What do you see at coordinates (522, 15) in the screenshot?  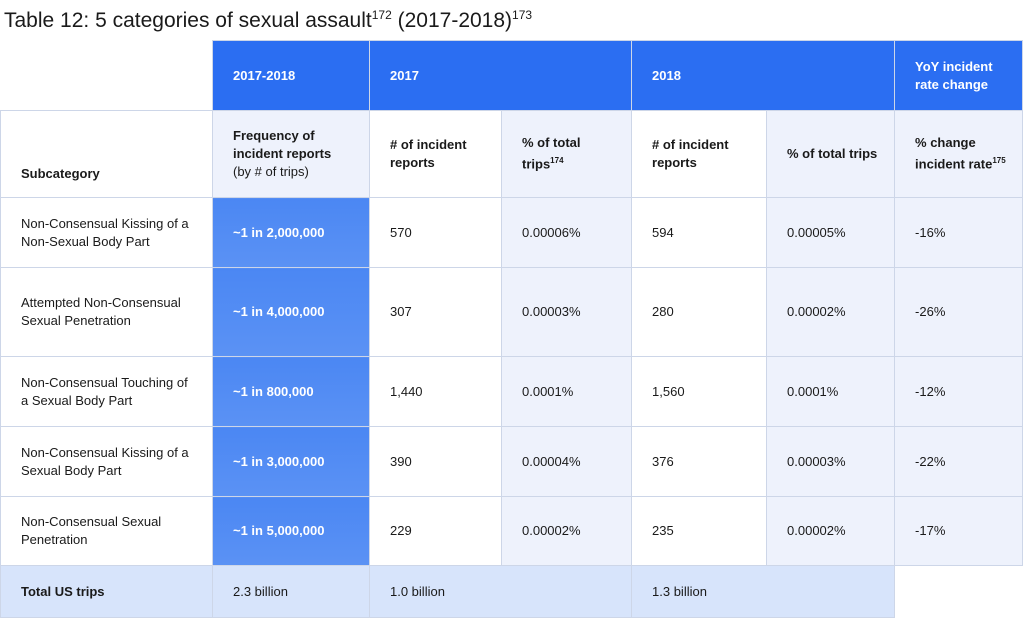 I see `footnote-ref: 173` at bounding box center [522, 15].